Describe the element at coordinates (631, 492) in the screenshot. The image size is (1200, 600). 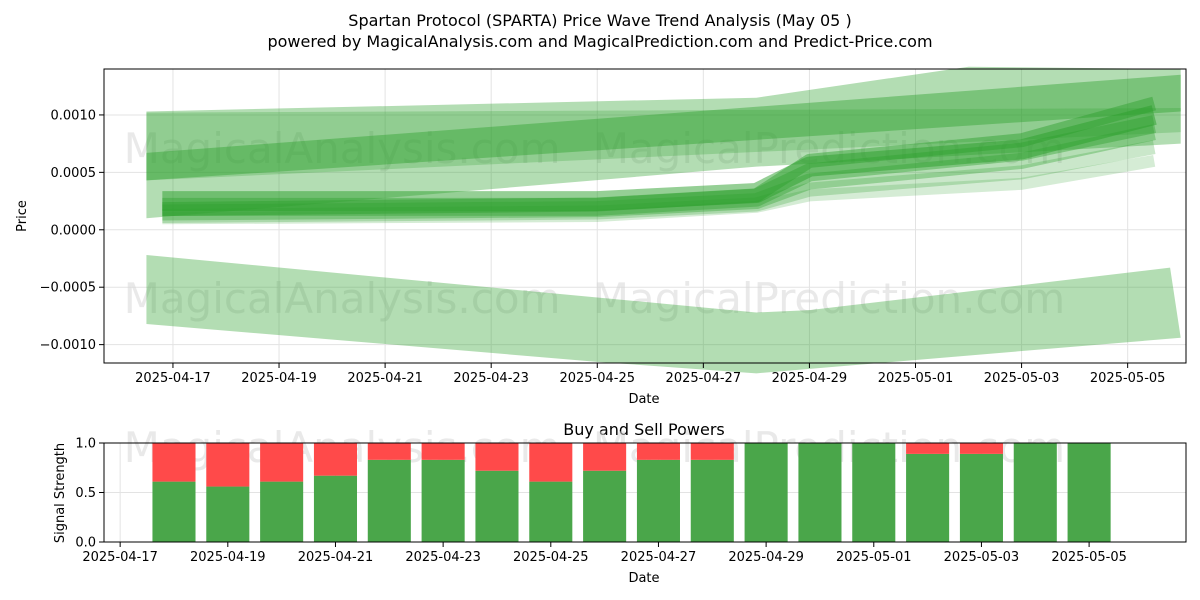
I see `power-bars` at that location.